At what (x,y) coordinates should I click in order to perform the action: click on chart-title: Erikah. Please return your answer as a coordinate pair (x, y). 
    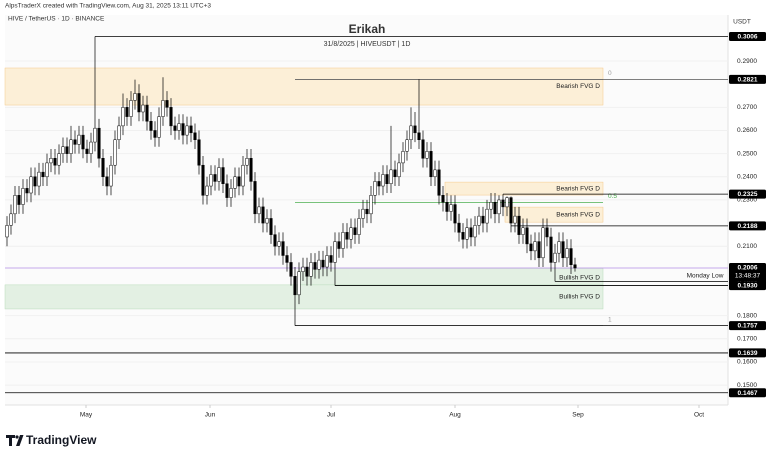
    Looking at the image, I should click on (367, 29).